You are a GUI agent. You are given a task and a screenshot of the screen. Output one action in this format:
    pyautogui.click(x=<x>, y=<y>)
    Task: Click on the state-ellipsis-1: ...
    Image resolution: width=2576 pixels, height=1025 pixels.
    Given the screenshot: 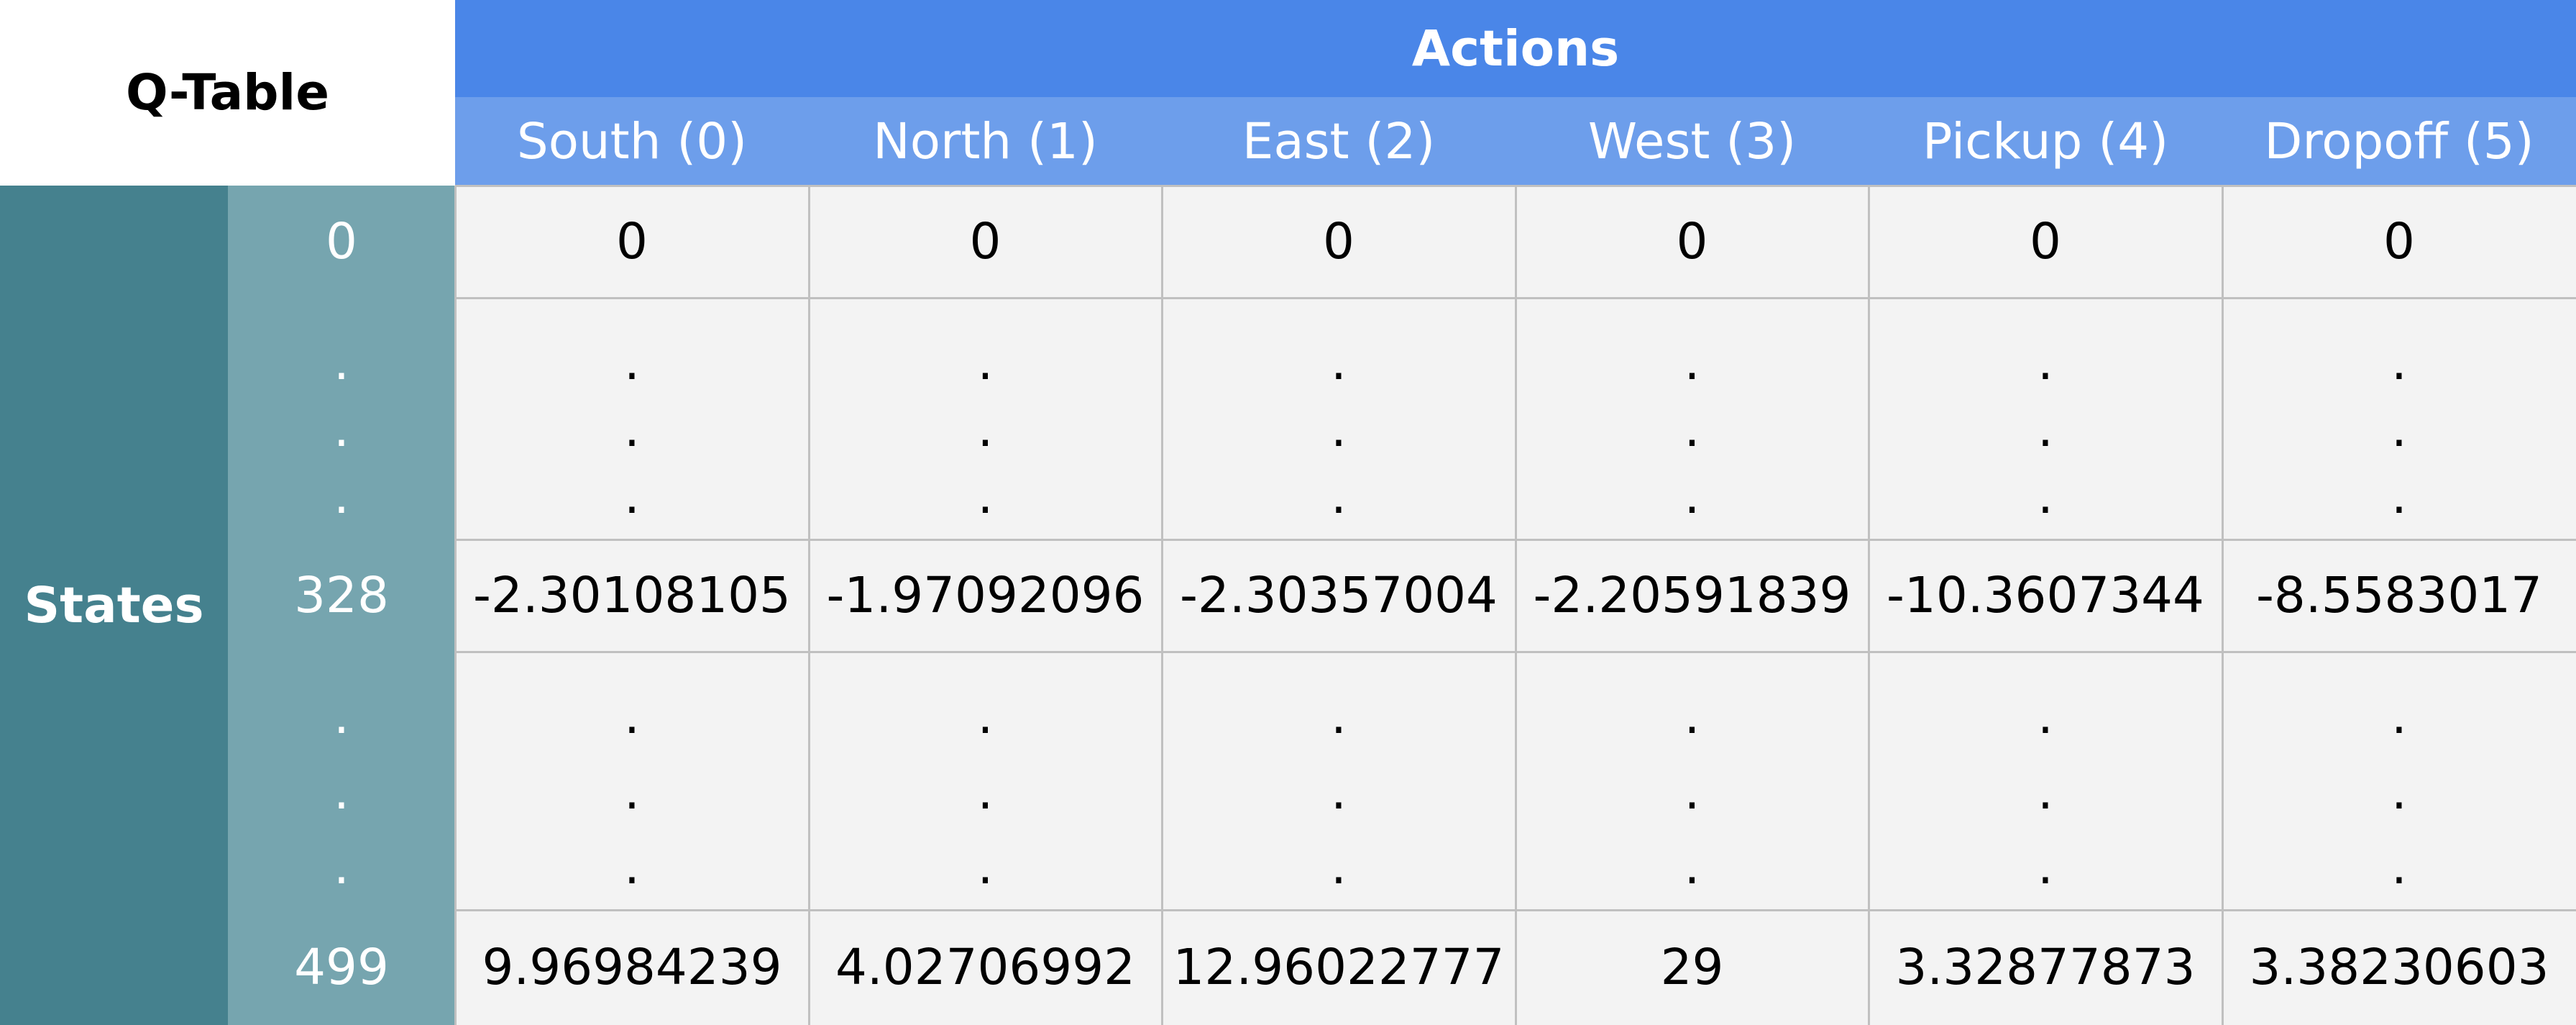 What is the action you would take?
    pyautogui.click(x=341, y=429)
    